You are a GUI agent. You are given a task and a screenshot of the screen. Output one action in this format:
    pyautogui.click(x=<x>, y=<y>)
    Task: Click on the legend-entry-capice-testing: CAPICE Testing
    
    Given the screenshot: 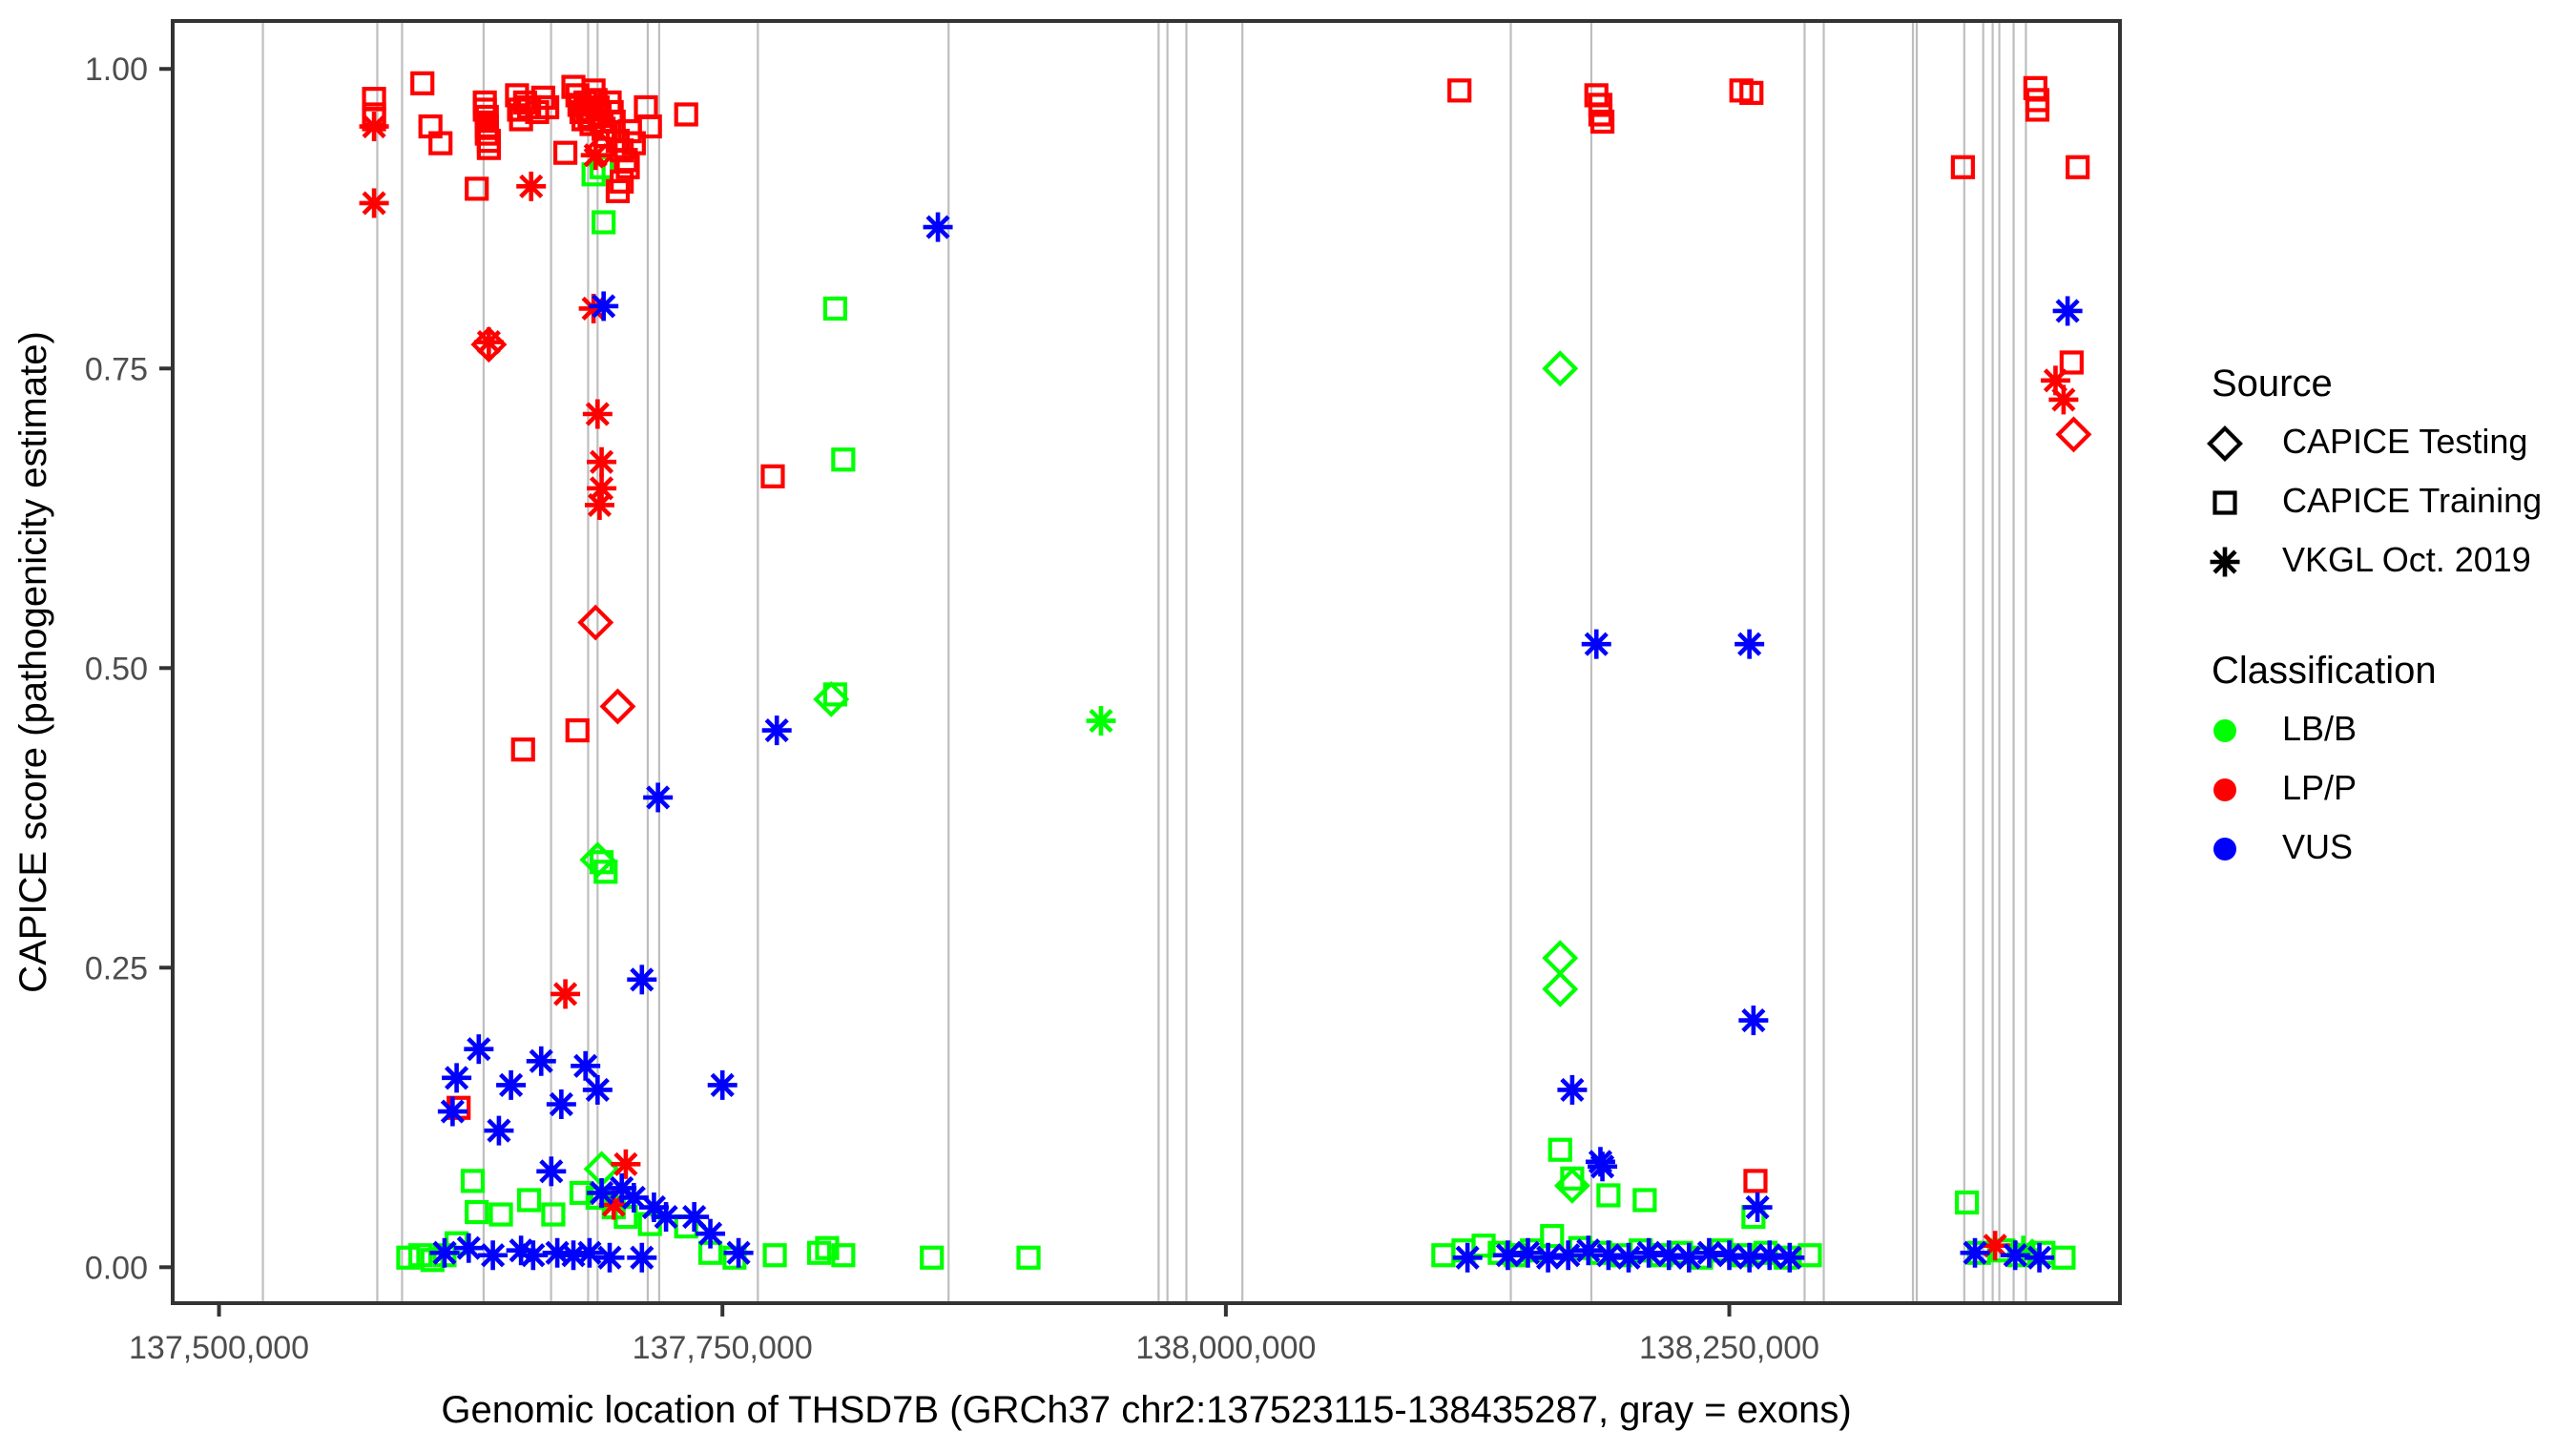 What is the action you would take?
    pyautogui.click(x=2367, y=442)
    